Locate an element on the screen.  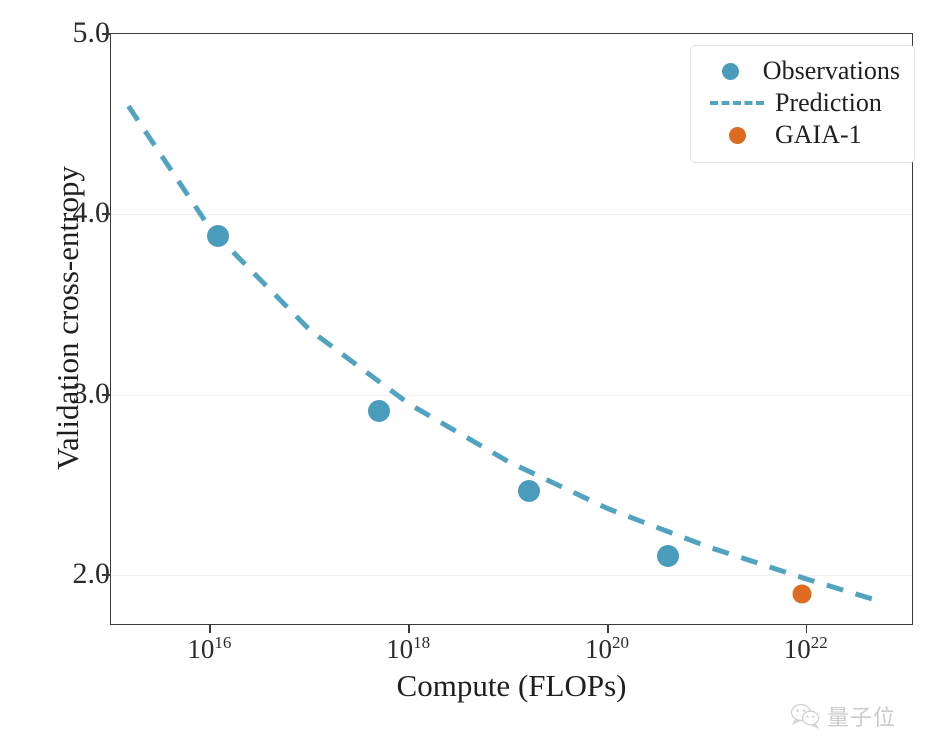
chart-legend: Observations Prediction GAIA-1 is located at coordinates (802, 104).